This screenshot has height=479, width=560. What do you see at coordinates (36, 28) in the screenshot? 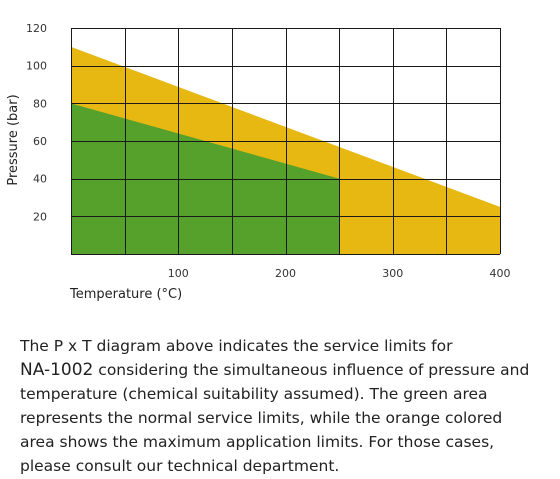
I see `y-tick-label: 120` at bounding box center [36, 28].